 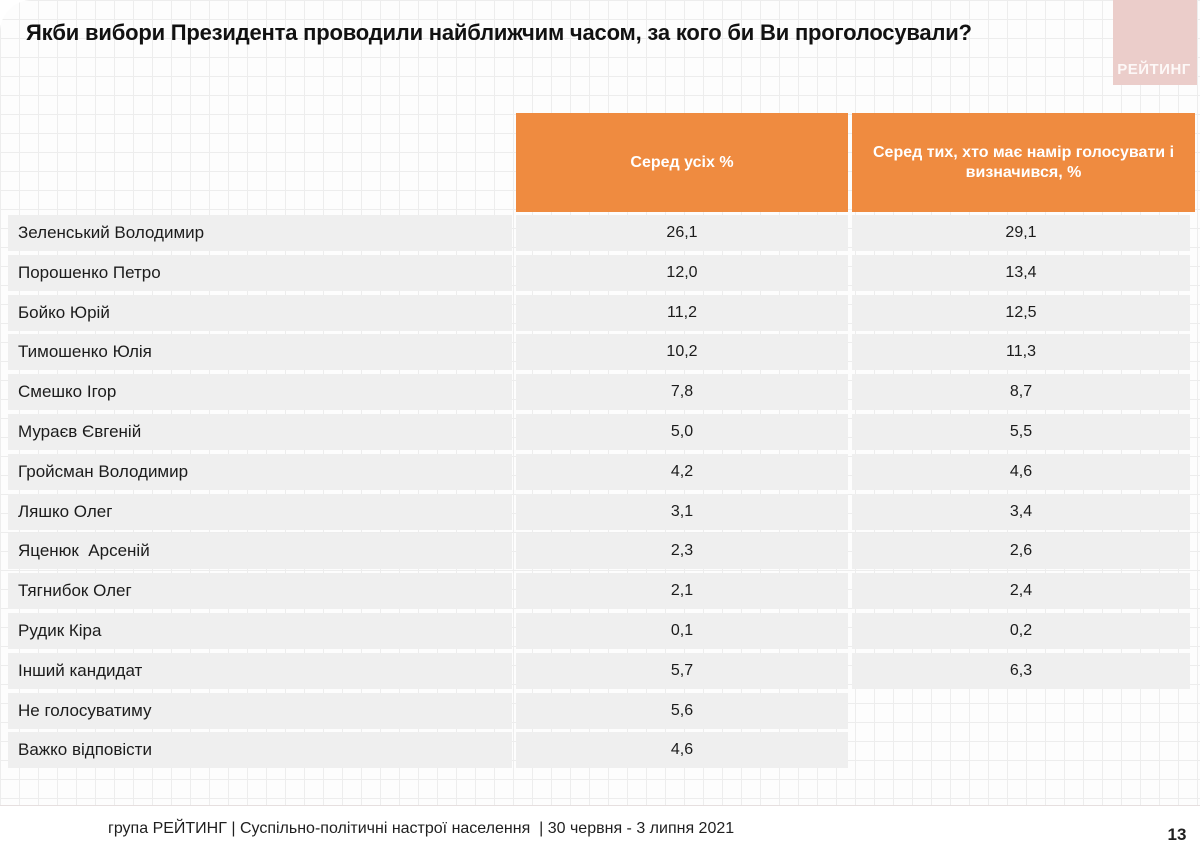 I want to click on rating-logo: РЕЙТИНГ, so click(x=1155, y=42).